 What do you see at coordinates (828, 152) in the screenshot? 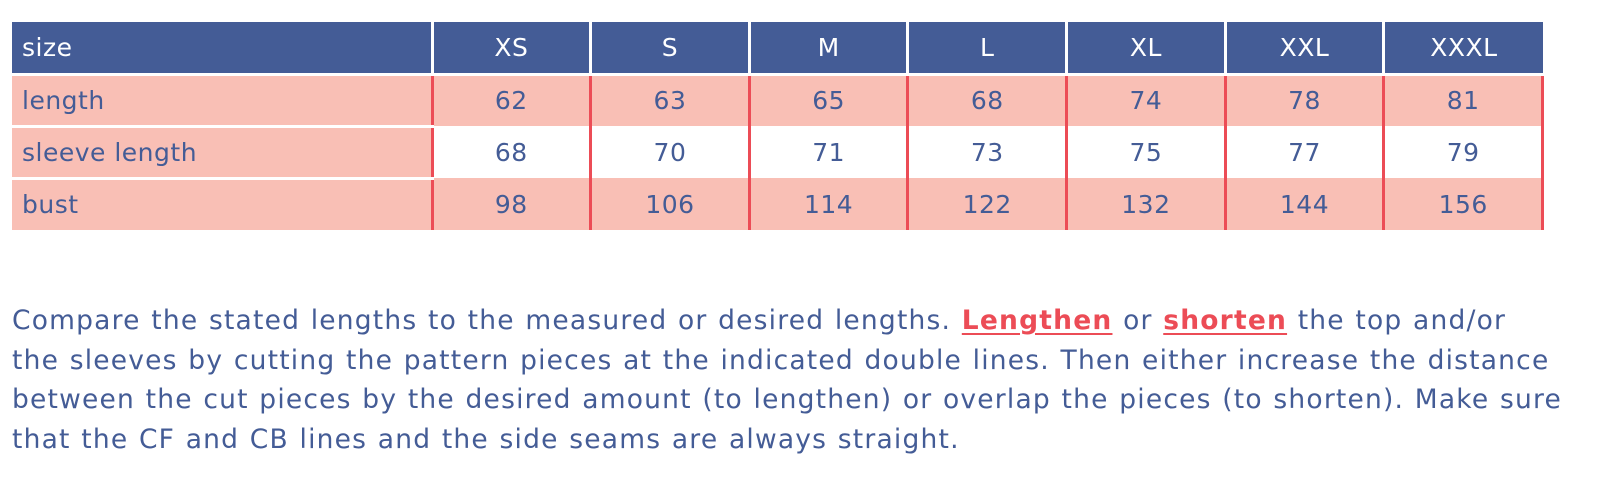
I see `table-cell: 71` at bounding box center [828, 152].